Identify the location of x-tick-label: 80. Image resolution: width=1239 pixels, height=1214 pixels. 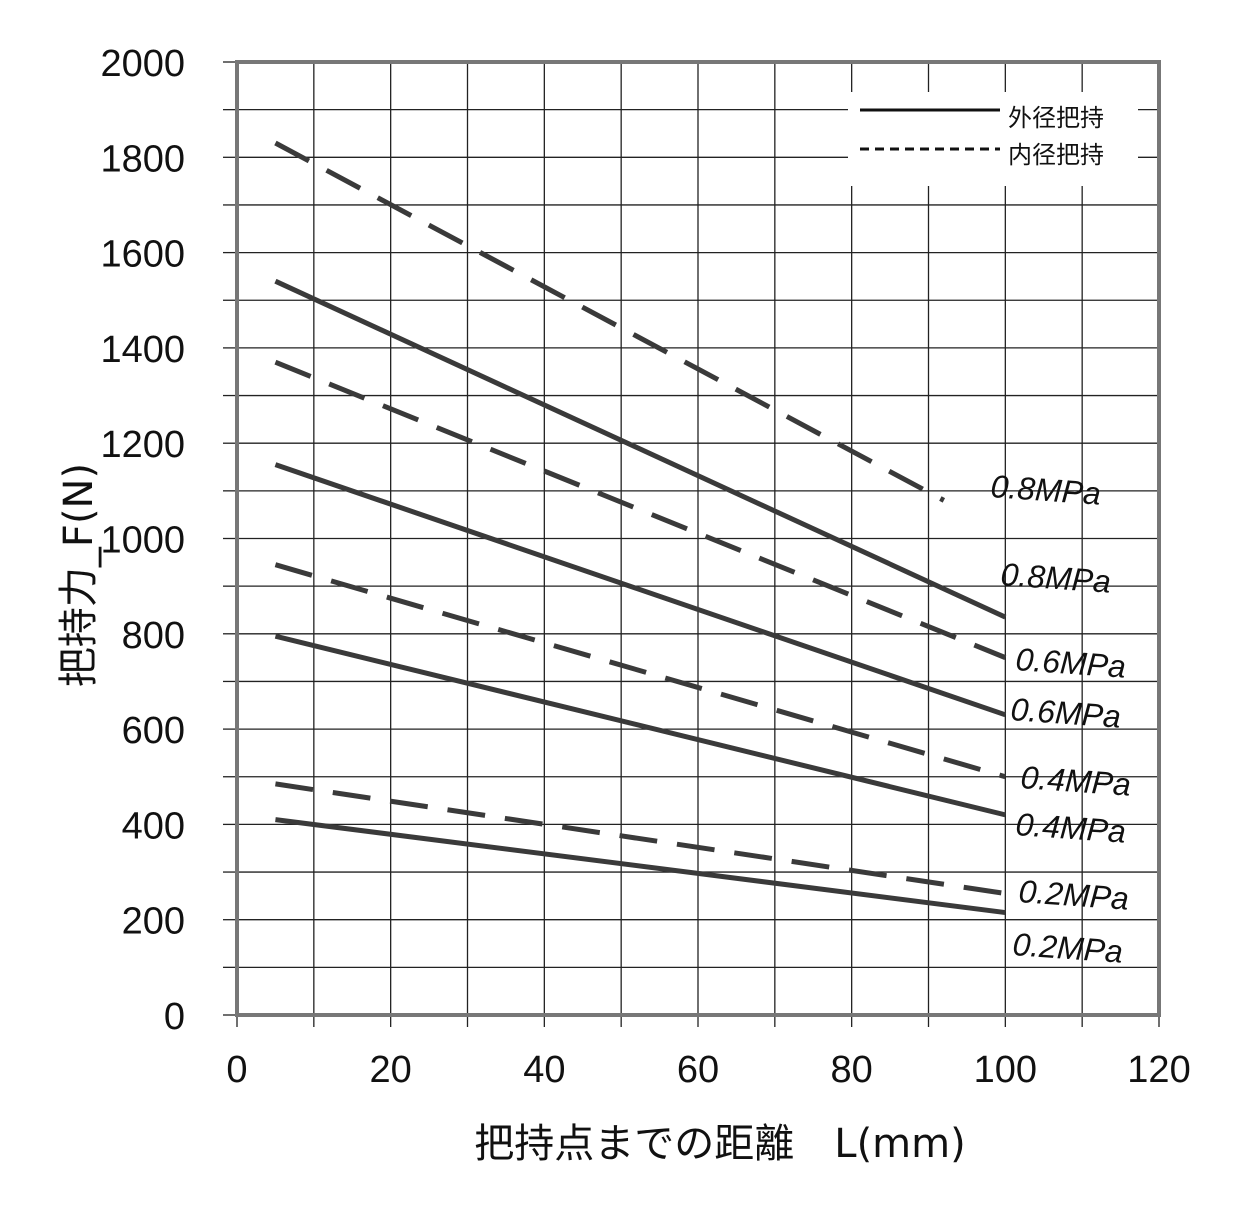
(852, 1070).